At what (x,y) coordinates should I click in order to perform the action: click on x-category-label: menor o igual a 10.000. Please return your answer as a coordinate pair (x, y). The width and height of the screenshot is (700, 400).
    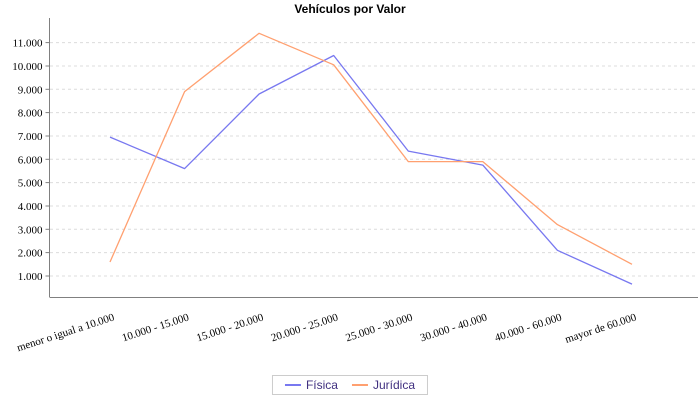
    Looking at the image, I should click on (65, 332).